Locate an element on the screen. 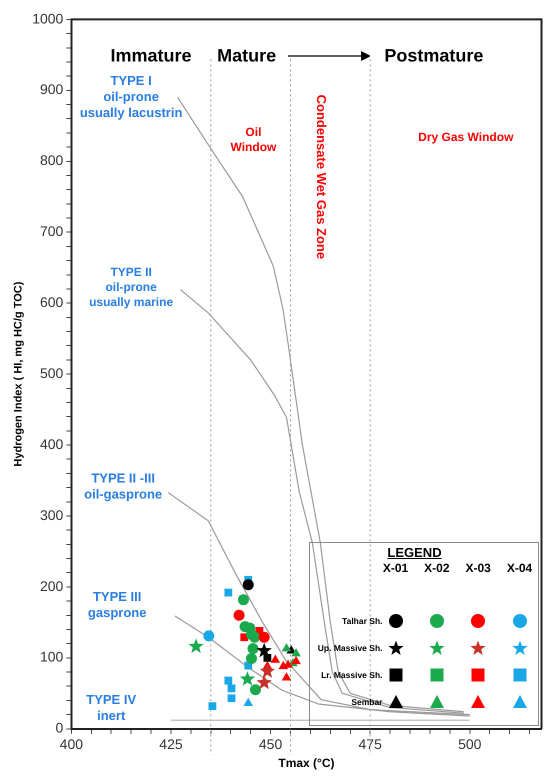 This screenshot has width=555, height=779. legend-label: Sembar is located at coordinates (366, 701).